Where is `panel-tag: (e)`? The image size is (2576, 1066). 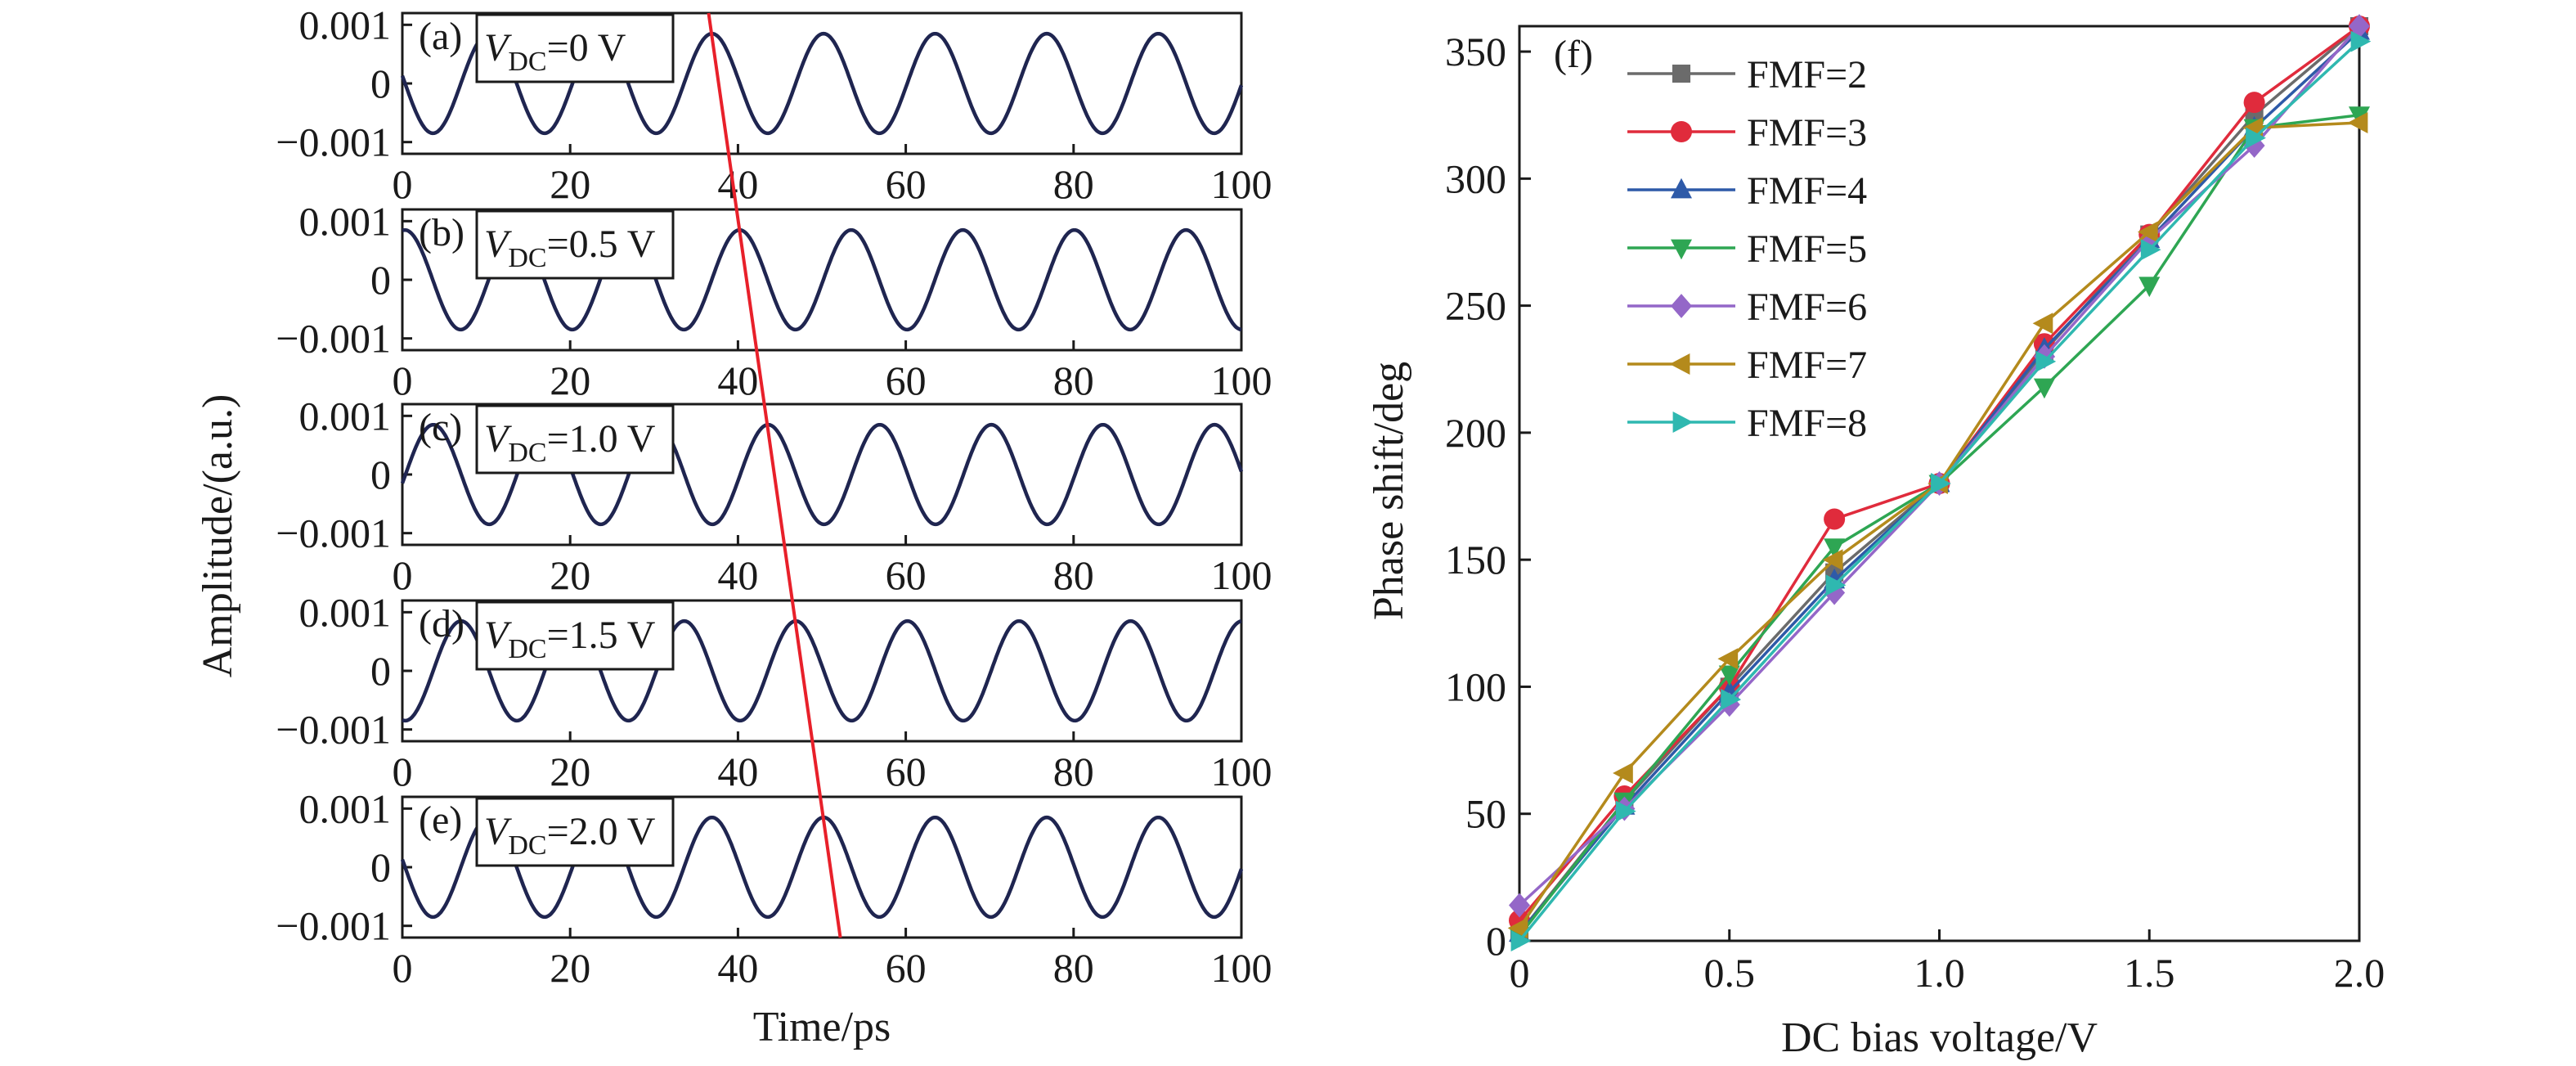
panel-tag: (e) is located at coordinates (441, 820).